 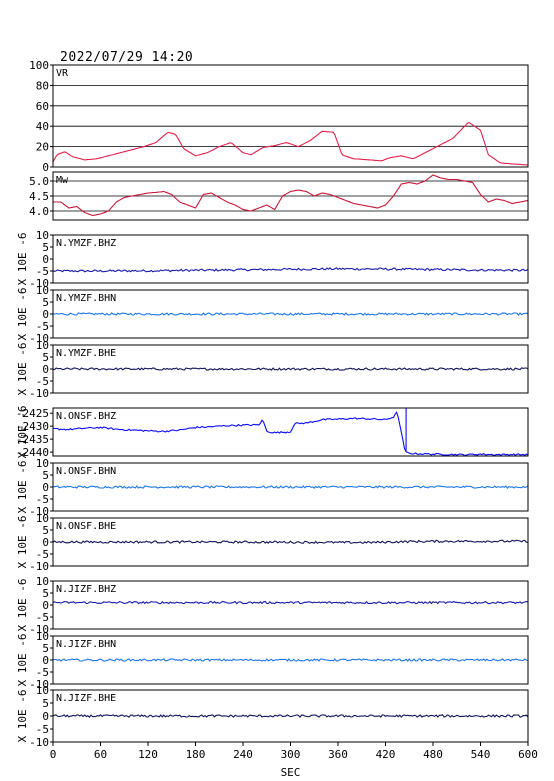 What do you see at coordinates (86, 698) in the screenshot?
I see `panel-label: N.JIZF.BHE` at bounding box center [86, 698].